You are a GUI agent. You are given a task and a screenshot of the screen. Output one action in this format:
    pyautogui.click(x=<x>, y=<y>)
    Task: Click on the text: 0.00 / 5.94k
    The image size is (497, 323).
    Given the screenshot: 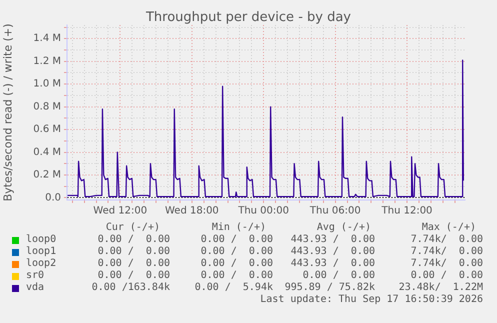 What is the action you would take?
    pyautogui.click(x=233, y=288)
    